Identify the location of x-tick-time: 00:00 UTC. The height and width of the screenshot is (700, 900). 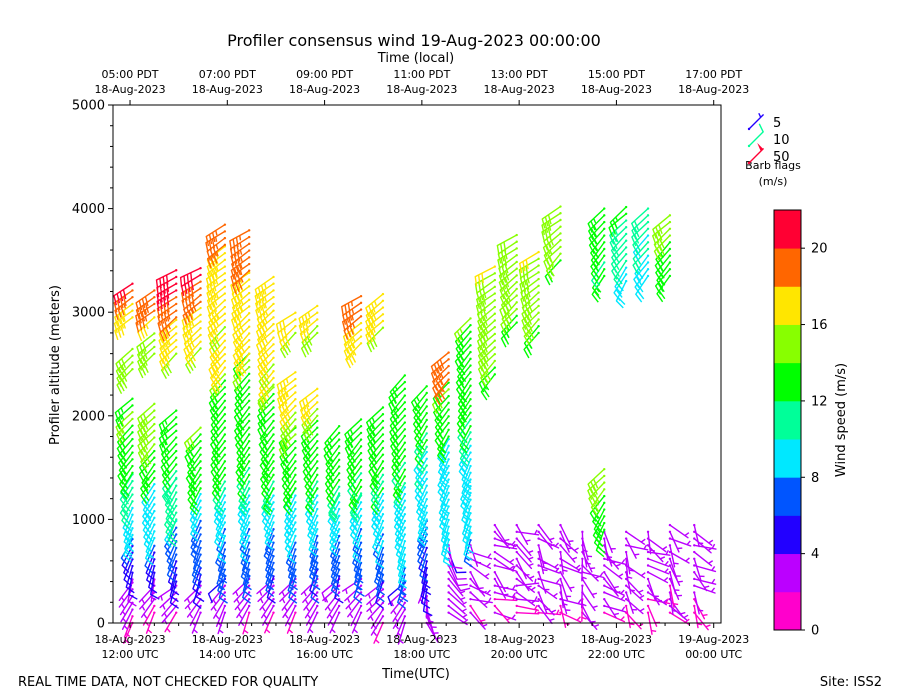
(713, 654).